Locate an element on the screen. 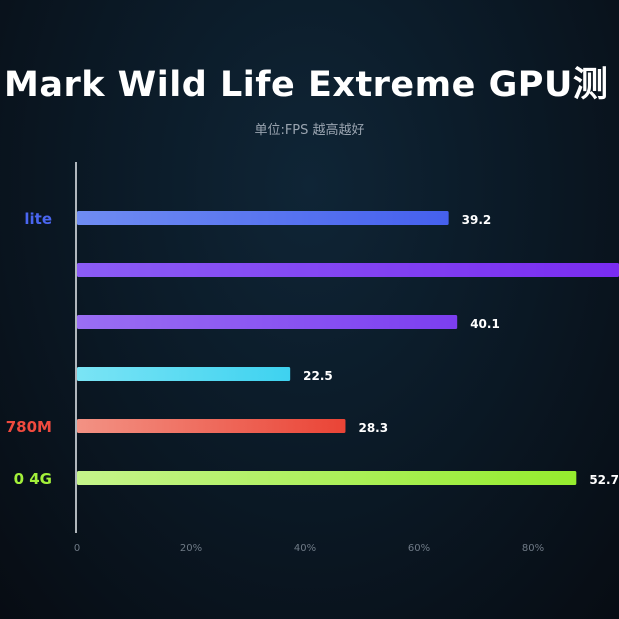  chart-subtitle: 单位:FPS 越高越好 is located at coordinates (309, 130).